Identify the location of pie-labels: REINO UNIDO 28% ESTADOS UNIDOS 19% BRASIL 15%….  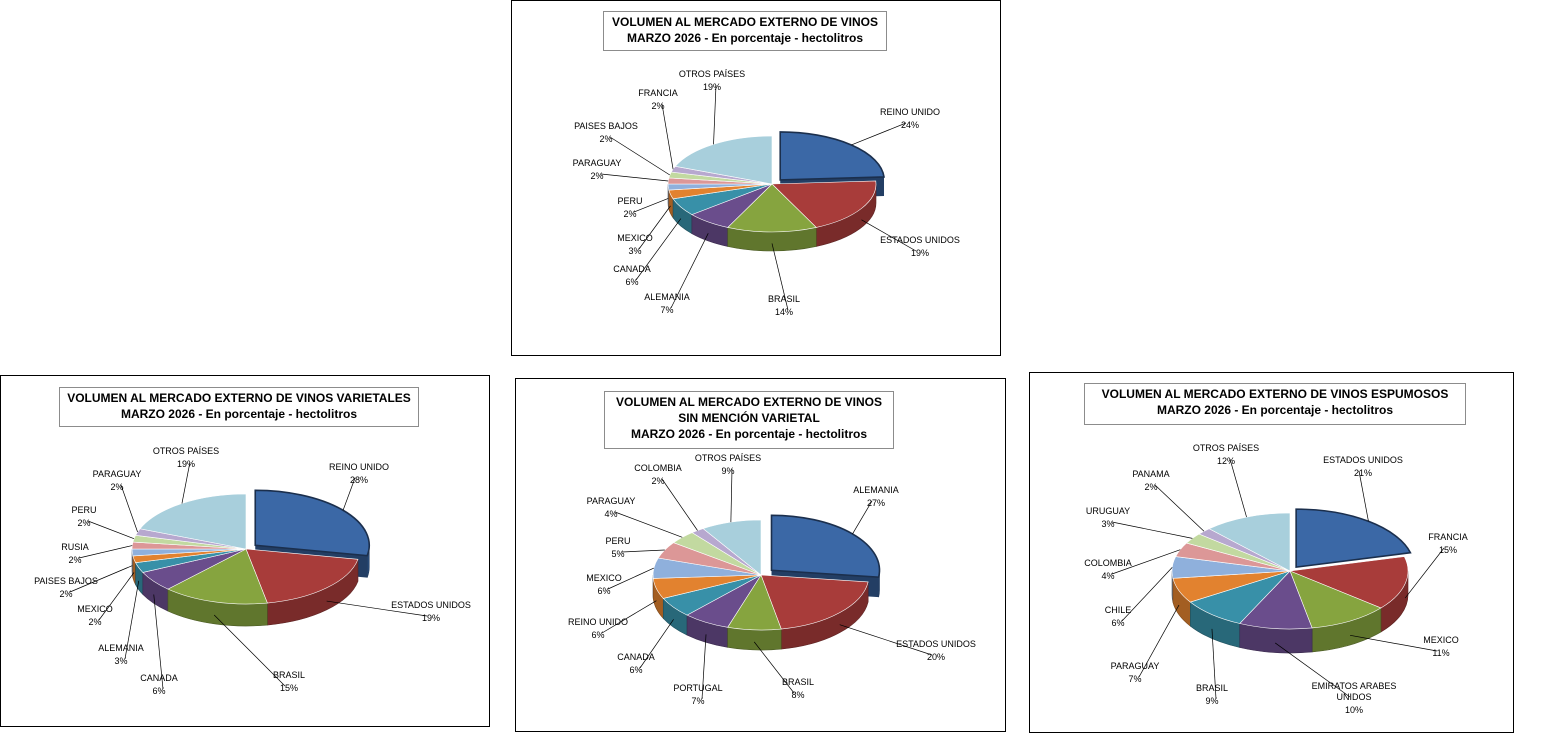
(252, 571).